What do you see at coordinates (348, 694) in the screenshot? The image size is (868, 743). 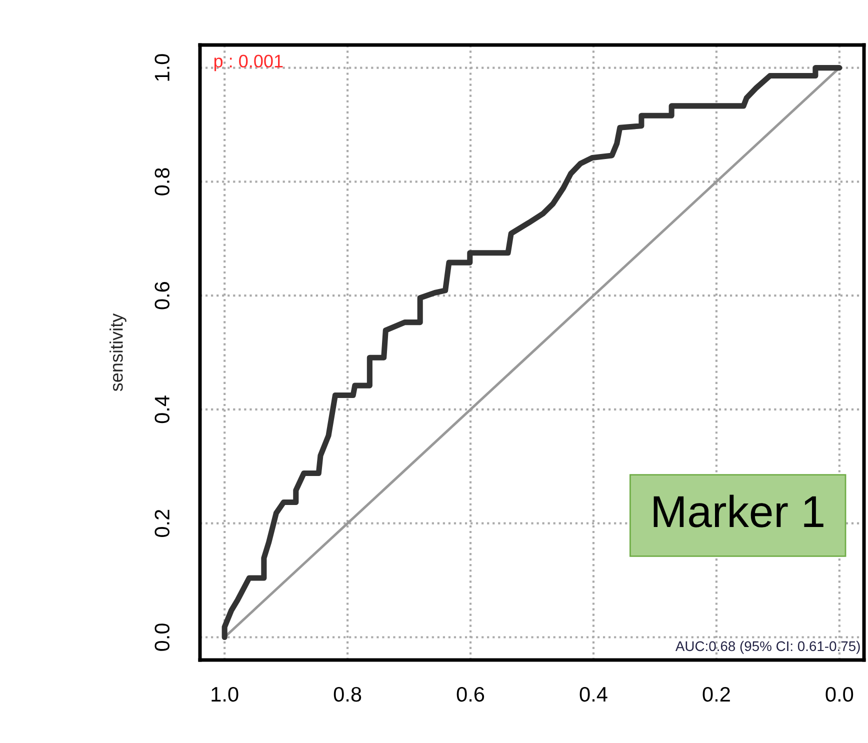 I see `x-tick-label: 0.8` at bounding box center [348, 694].